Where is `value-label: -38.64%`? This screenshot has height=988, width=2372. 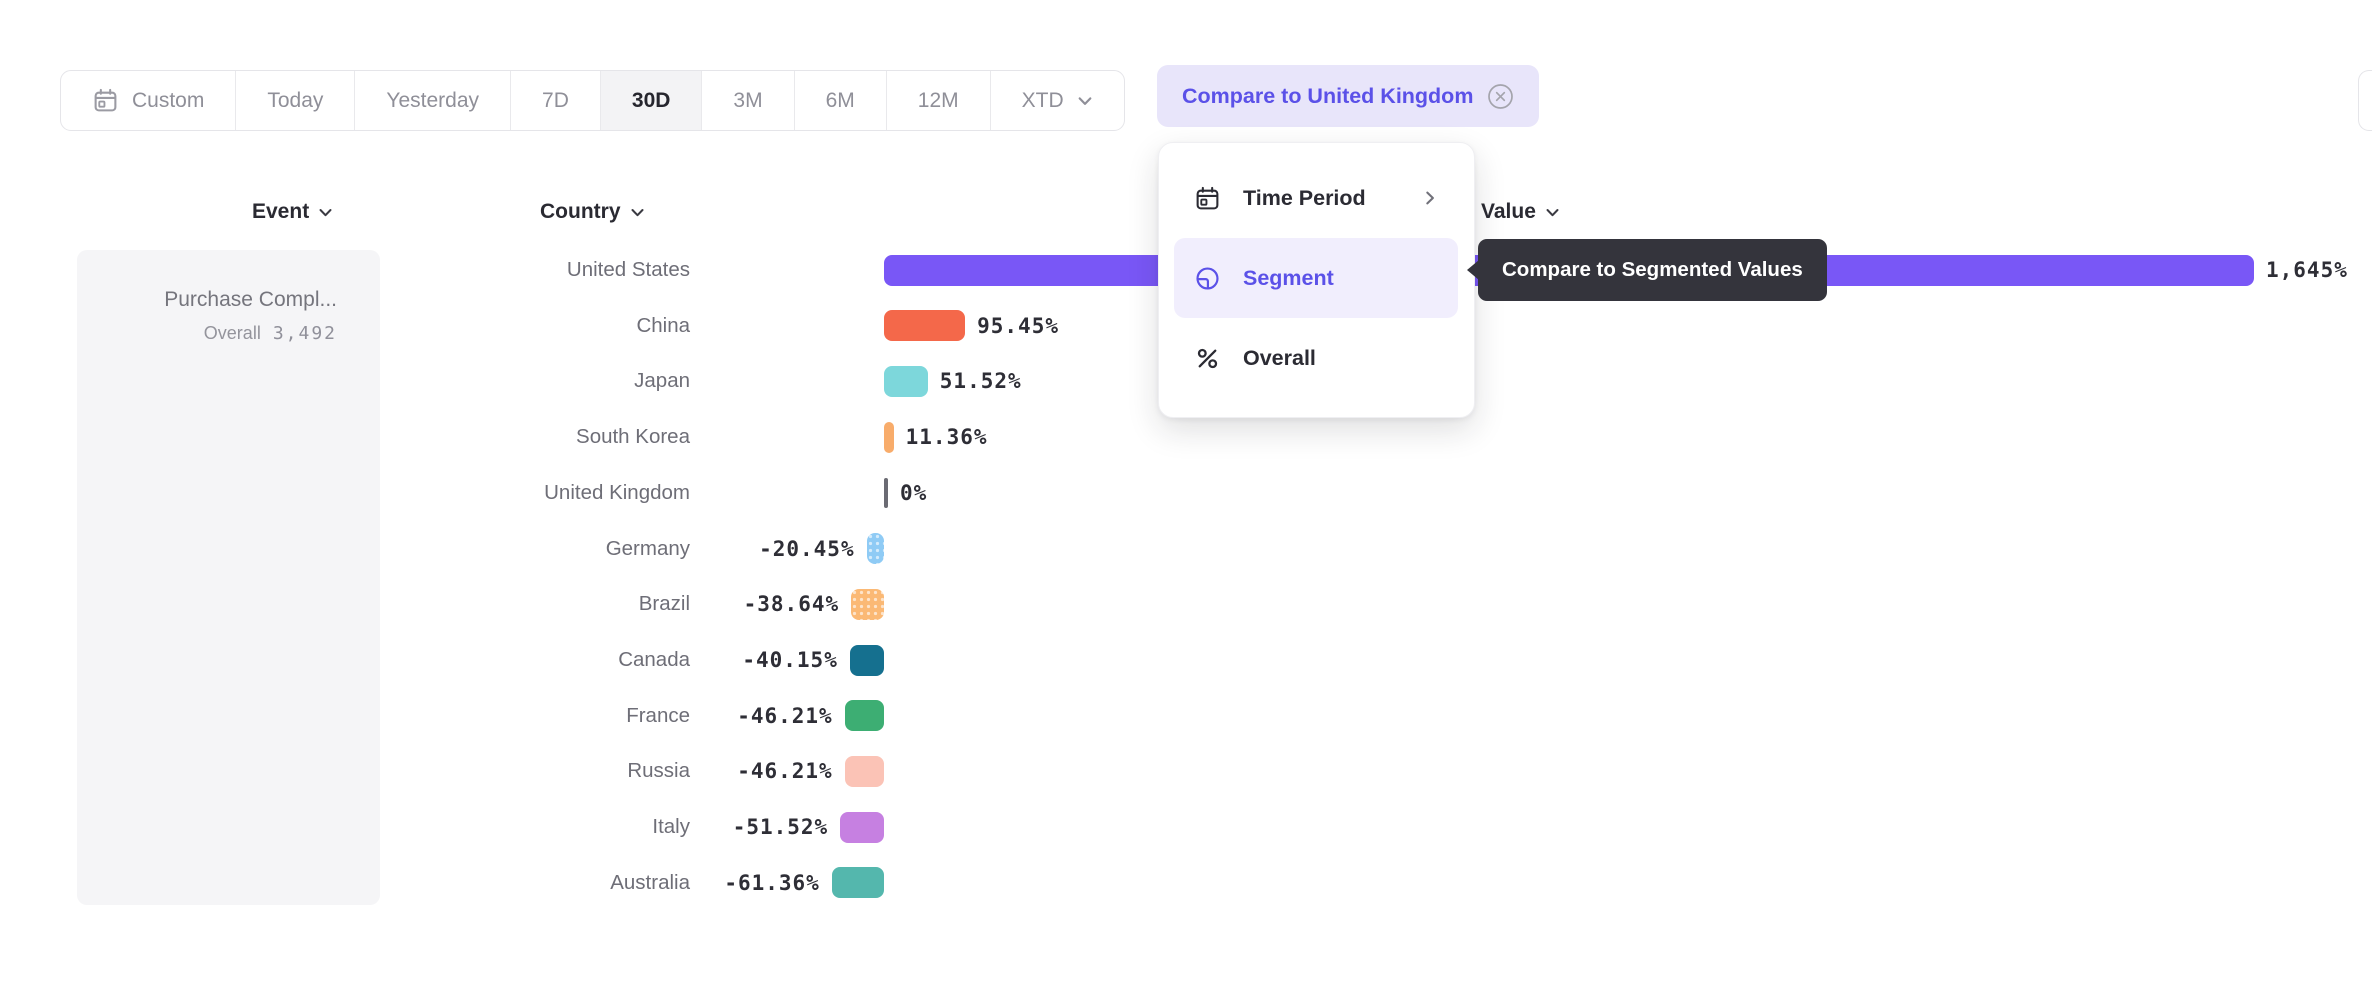
value-label: -38.64% is located at coordinates (791, 604).